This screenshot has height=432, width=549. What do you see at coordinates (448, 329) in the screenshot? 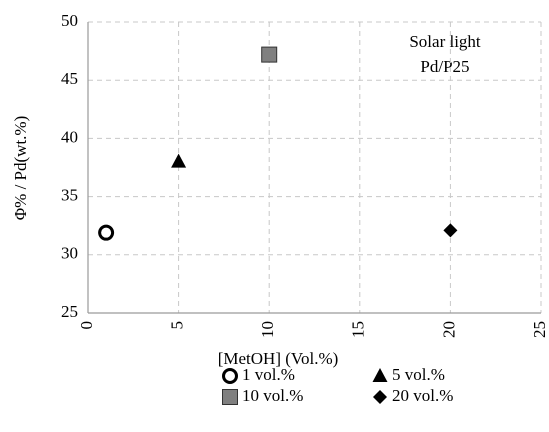
I see `x-tick-label: 20` at bounding box center [448, 329].